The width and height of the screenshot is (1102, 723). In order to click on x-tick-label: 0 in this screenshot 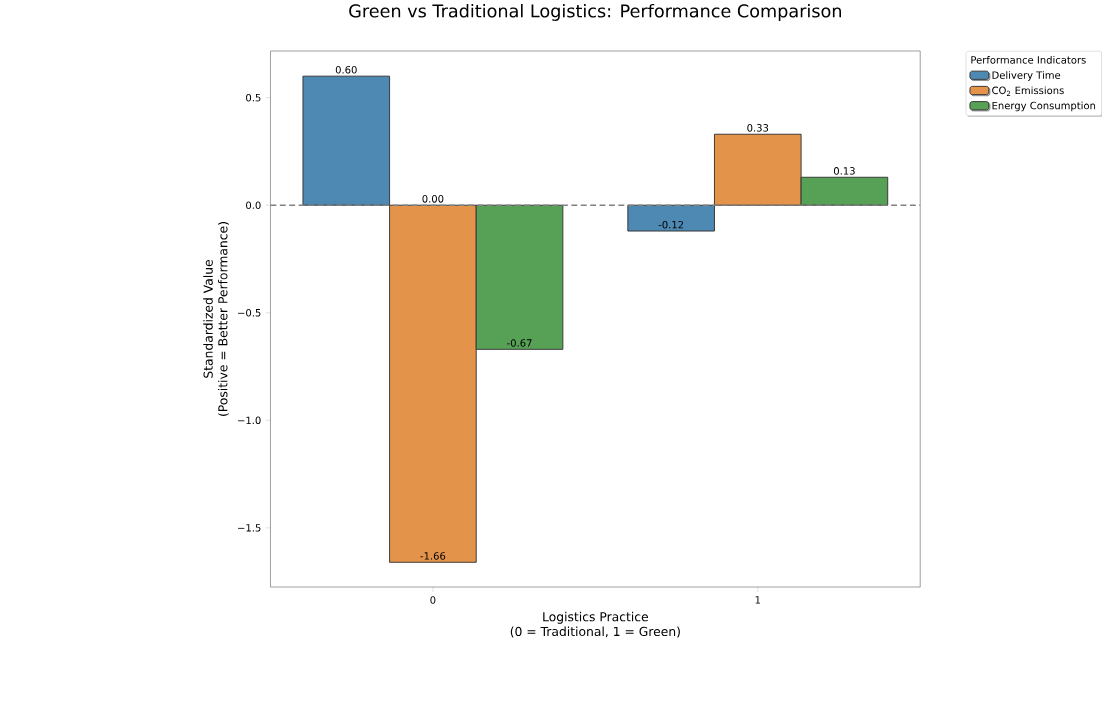, I will do `click(433, 600)`.